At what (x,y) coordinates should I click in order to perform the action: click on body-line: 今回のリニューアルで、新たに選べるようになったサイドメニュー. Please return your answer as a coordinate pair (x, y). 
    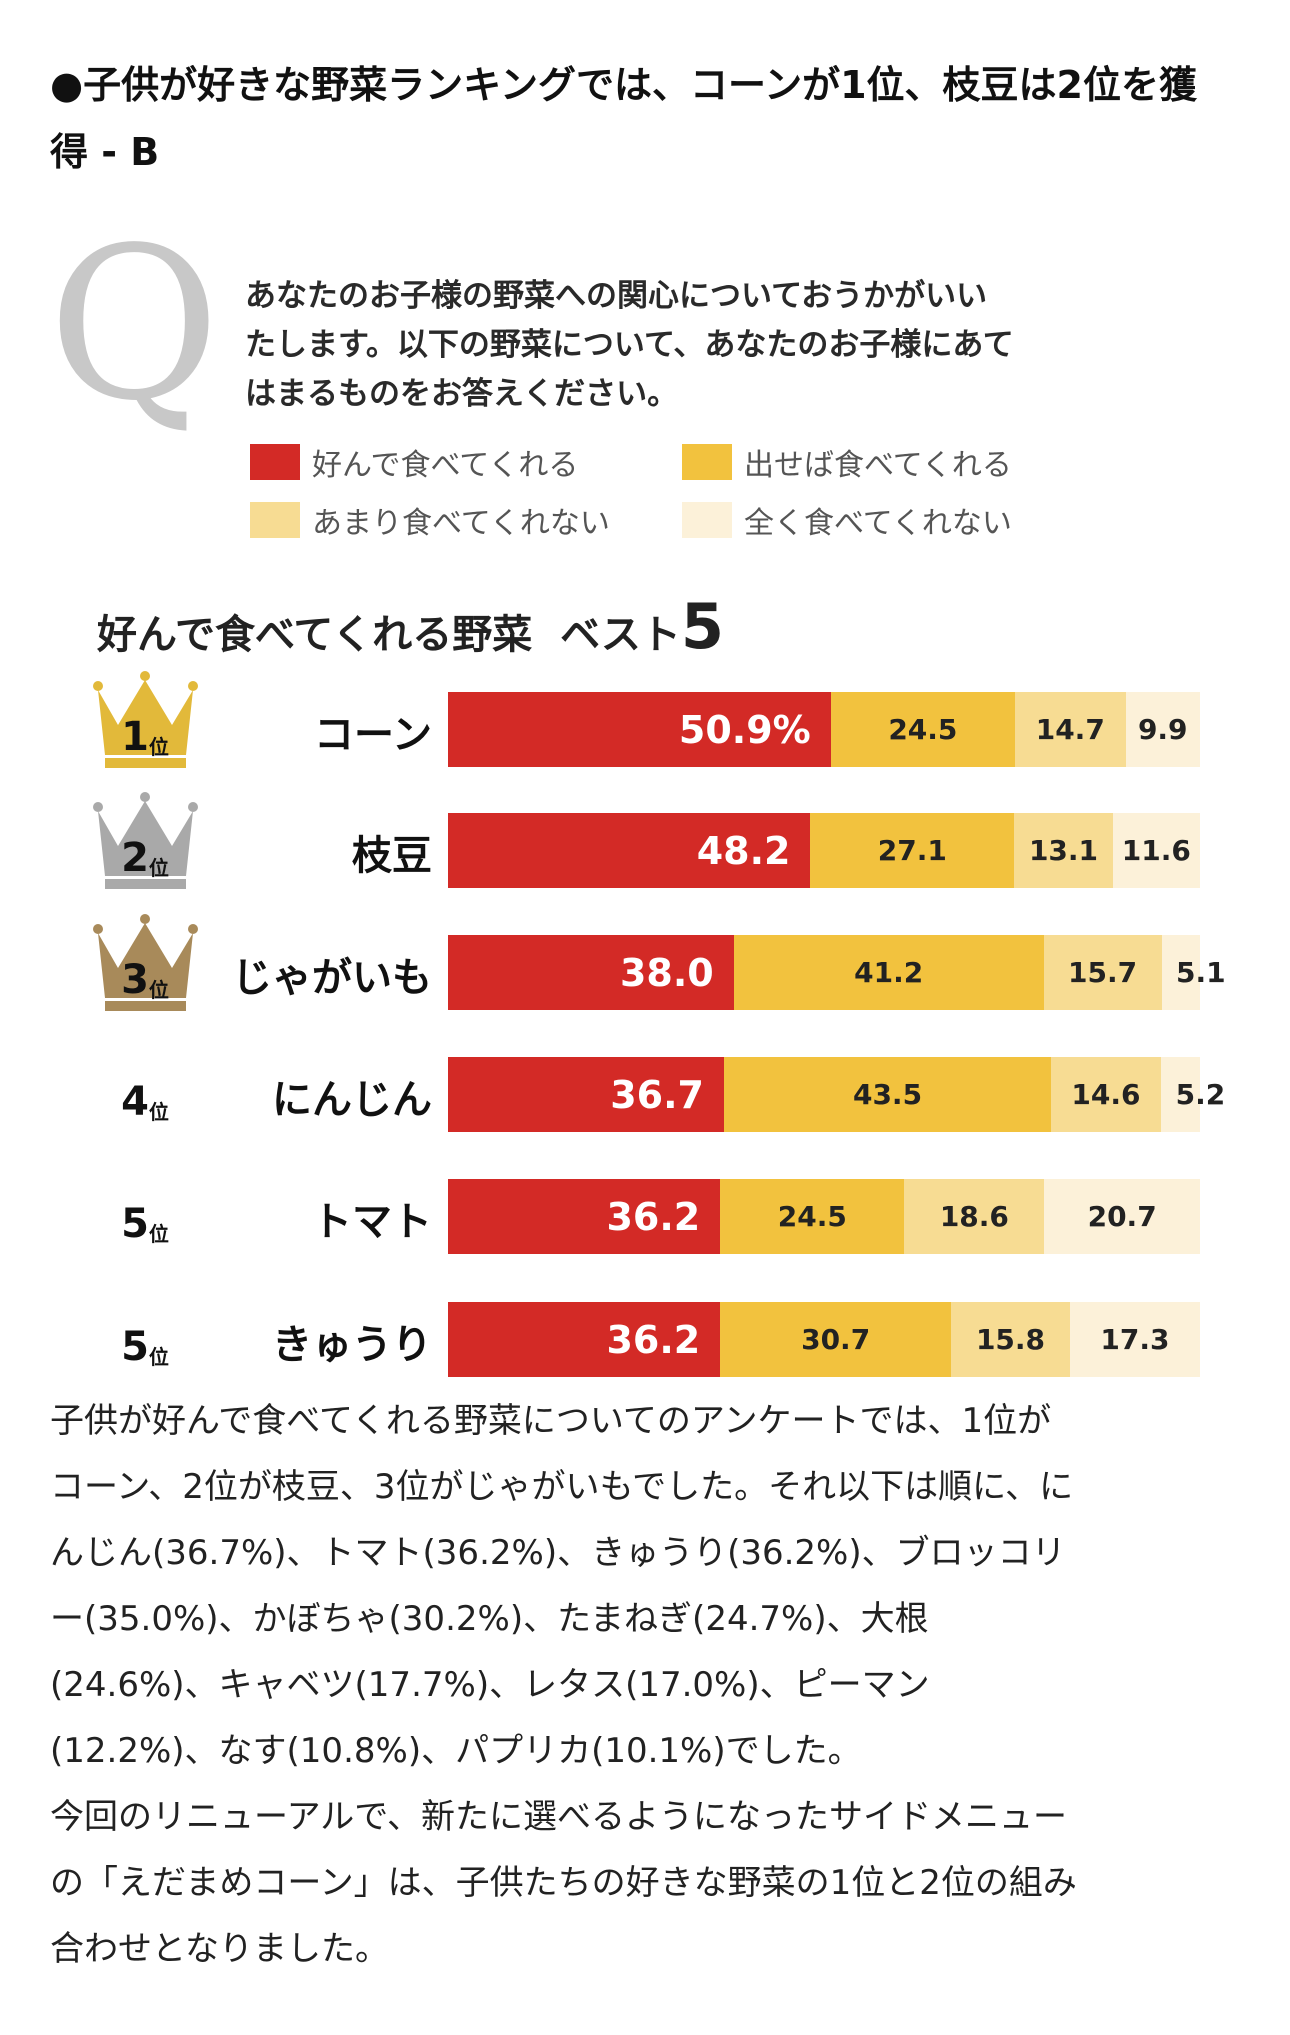
    Looking at the image, I should click on (558, 1817).